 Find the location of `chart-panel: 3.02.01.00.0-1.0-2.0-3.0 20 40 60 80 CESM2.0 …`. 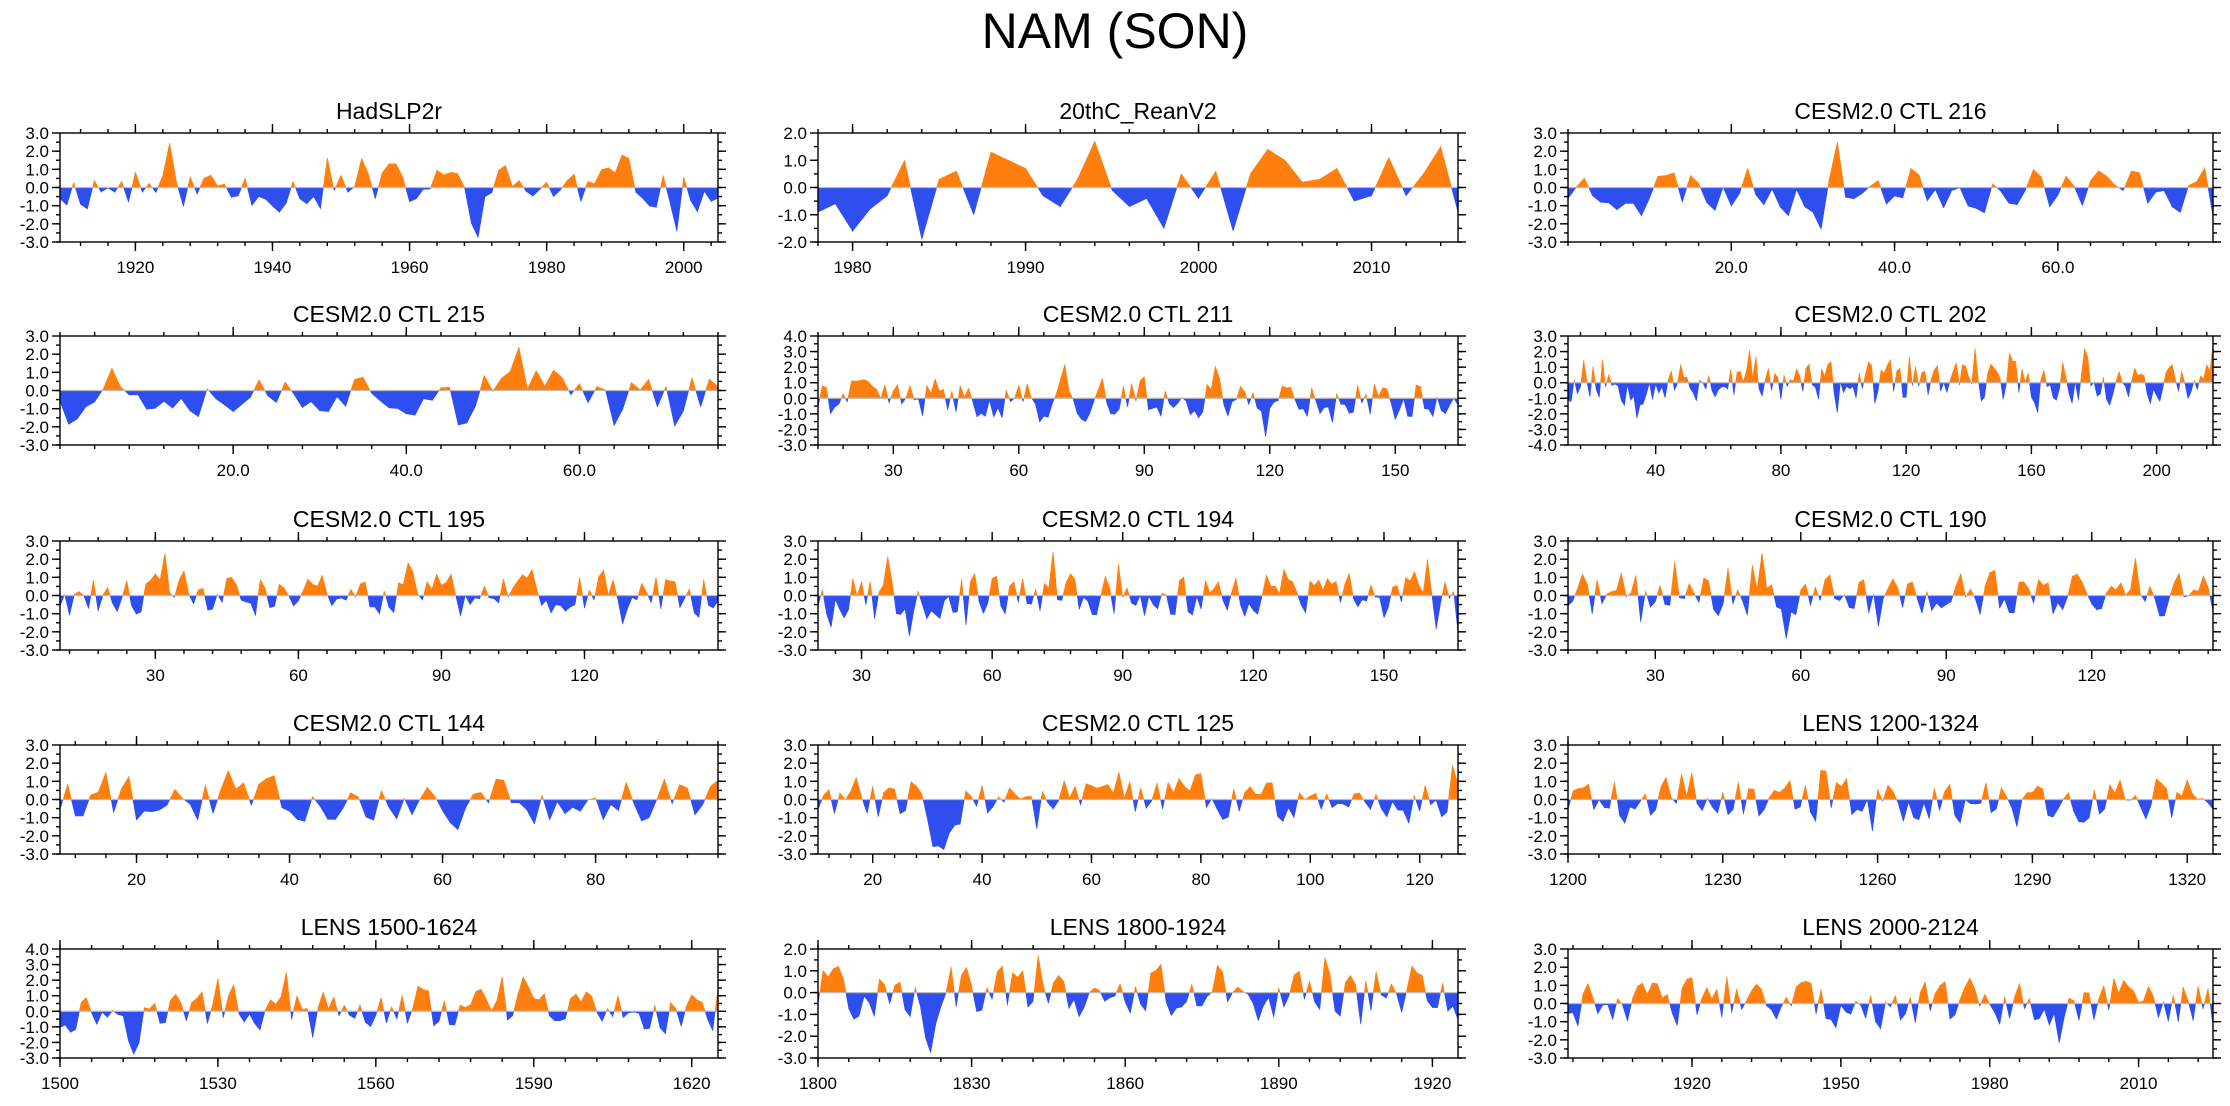

chart-panel: 3.02.01.00.0-1.0-2.0-3.0 20 40 60 80 CESM2.0 … is located at coordinates (373, 799).